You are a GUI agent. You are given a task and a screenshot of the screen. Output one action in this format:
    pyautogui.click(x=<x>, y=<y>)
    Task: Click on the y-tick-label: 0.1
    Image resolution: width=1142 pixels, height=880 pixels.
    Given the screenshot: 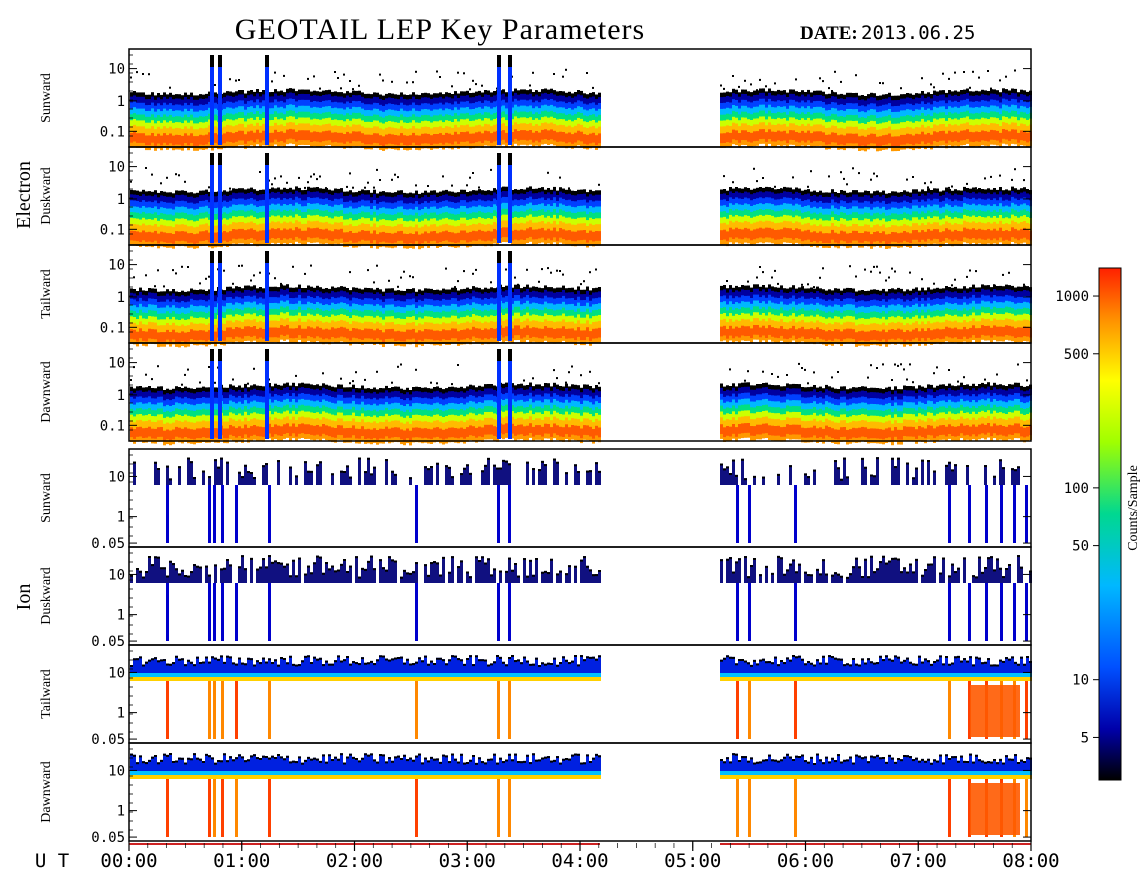 What is the action you would take?
    pyautogui.click(x=112, y=132)
    